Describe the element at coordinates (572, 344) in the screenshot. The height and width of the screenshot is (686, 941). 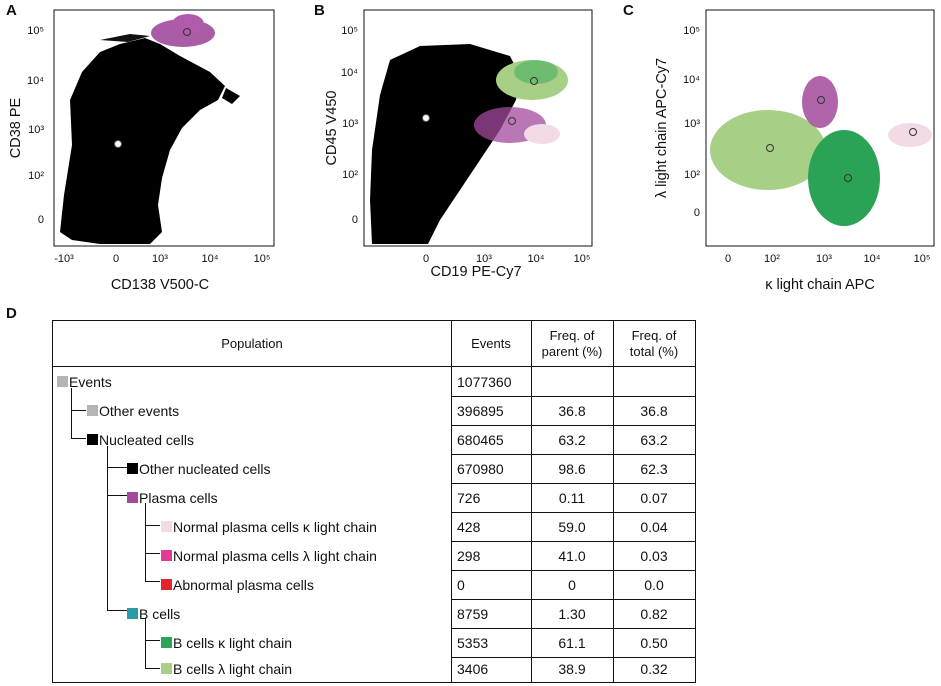
I see `header-freq-parent: Freq. of parent (%)` at that location.